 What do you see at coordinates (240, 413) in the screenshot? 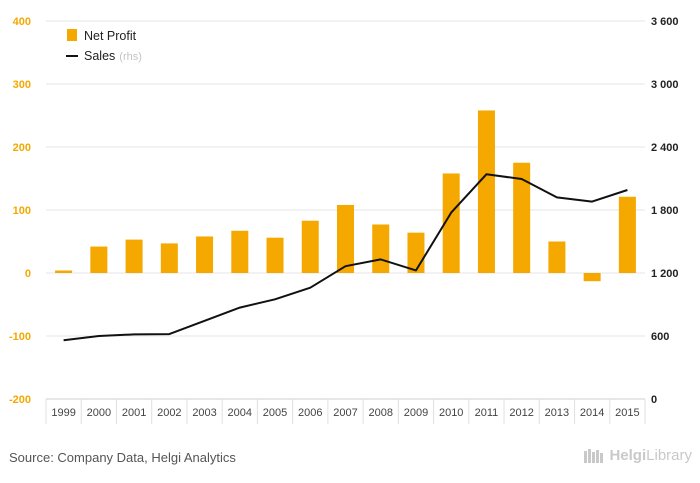
I see `x-tick-label: 2004` at bounding box center [240, 413].